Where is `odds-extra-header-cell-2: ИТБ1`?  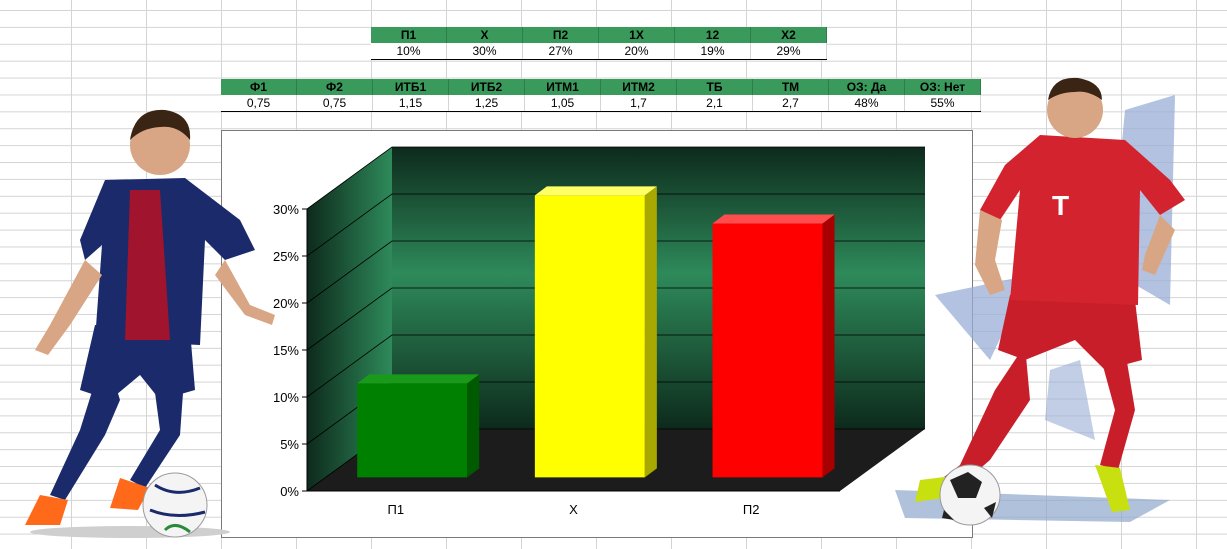
odds-extra-header-cell-2: ИТБ1 is located at coordinates (410, 87).